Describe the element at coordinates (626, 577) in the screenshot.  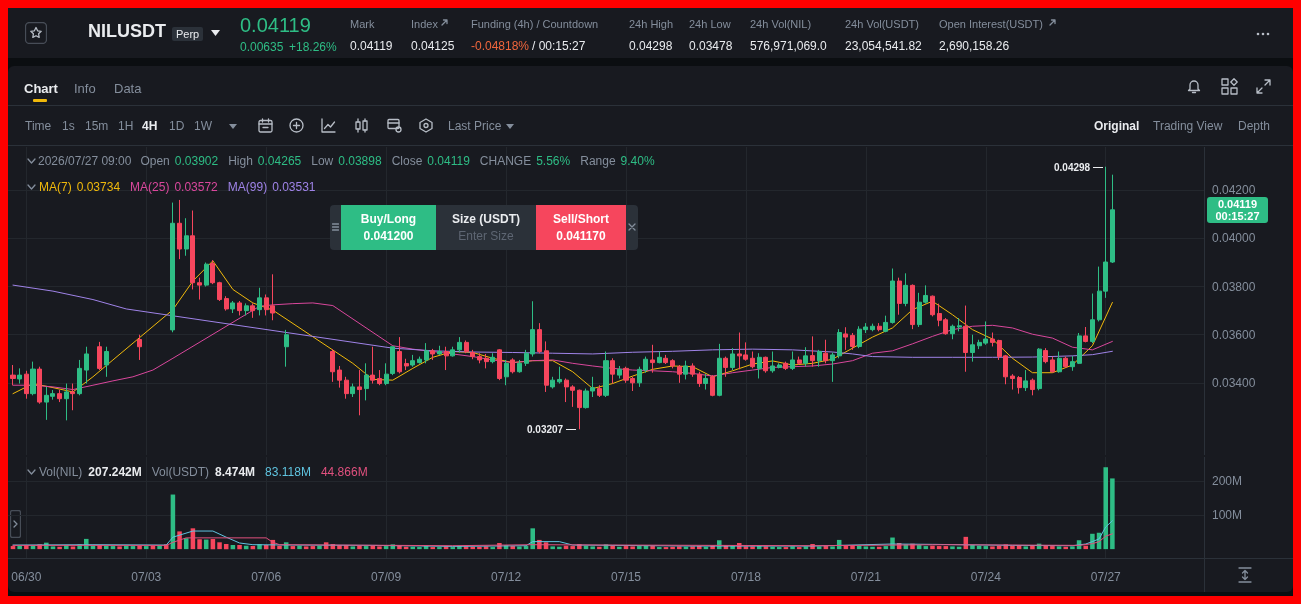
I see `x-tick-label: 07/15` at that location.